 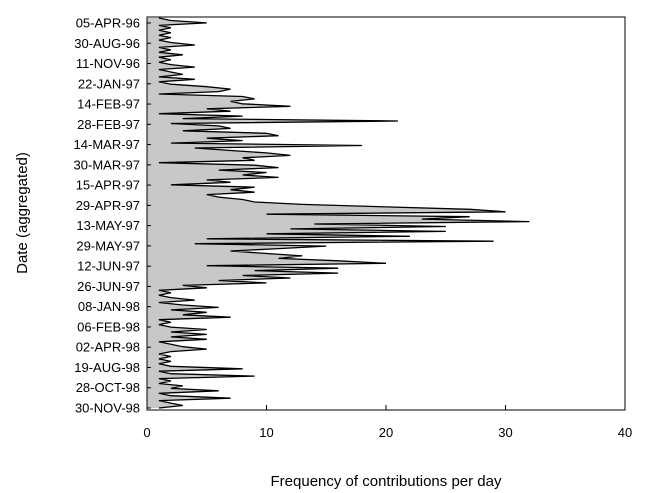 I want to click on y-tick-label: 13-MAY-97, so click(x=108, y=225).